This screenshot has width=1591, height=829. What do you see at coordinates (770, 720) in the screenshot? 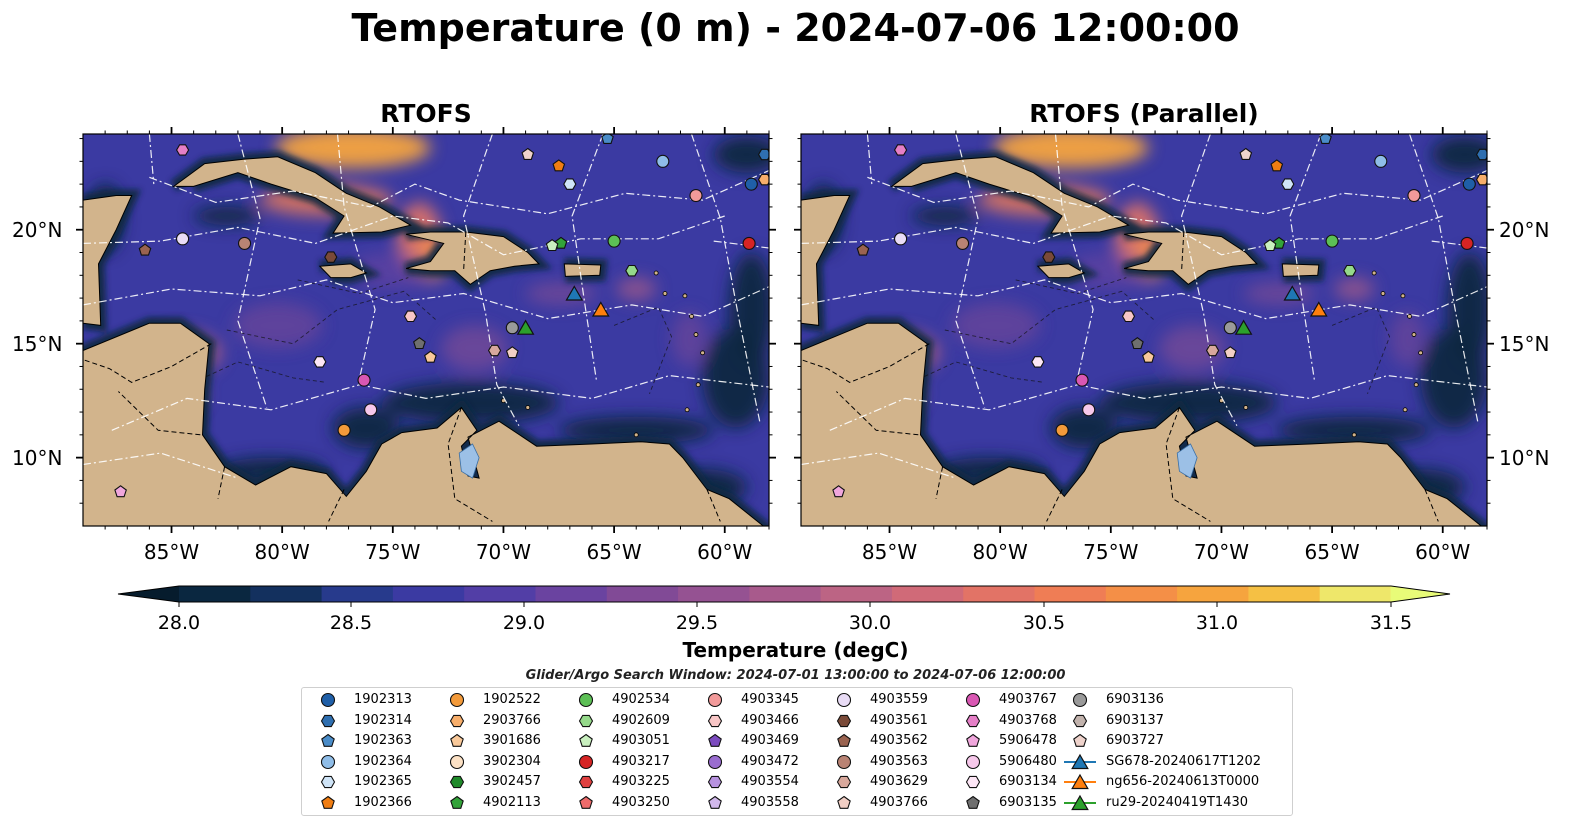
I see `legend-label: 4903466` at bounding box center [770, 720].